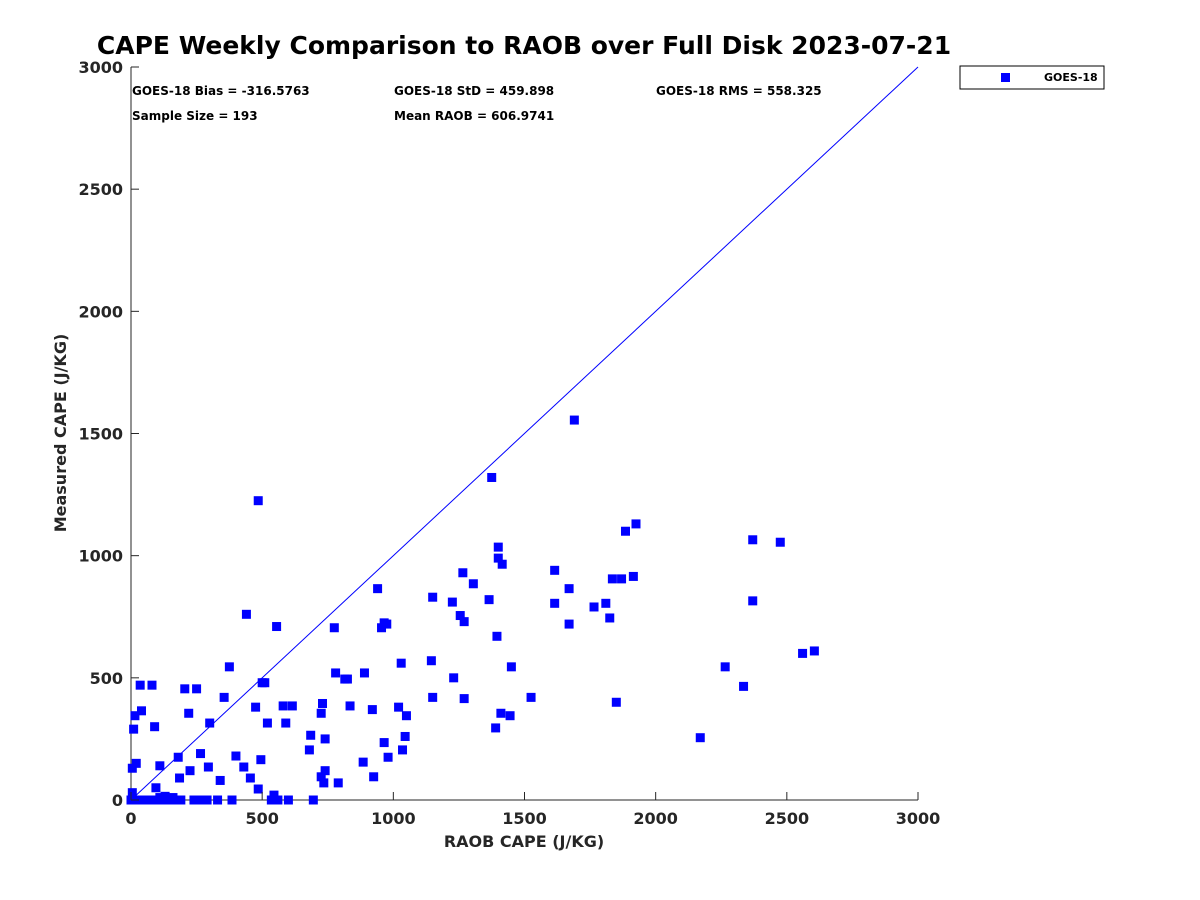 This screenshot has height=900, width=1200. Describe the element at coordinates (1071, 77) in the screenshot. I see `legend-label: GOES-18` at that location.